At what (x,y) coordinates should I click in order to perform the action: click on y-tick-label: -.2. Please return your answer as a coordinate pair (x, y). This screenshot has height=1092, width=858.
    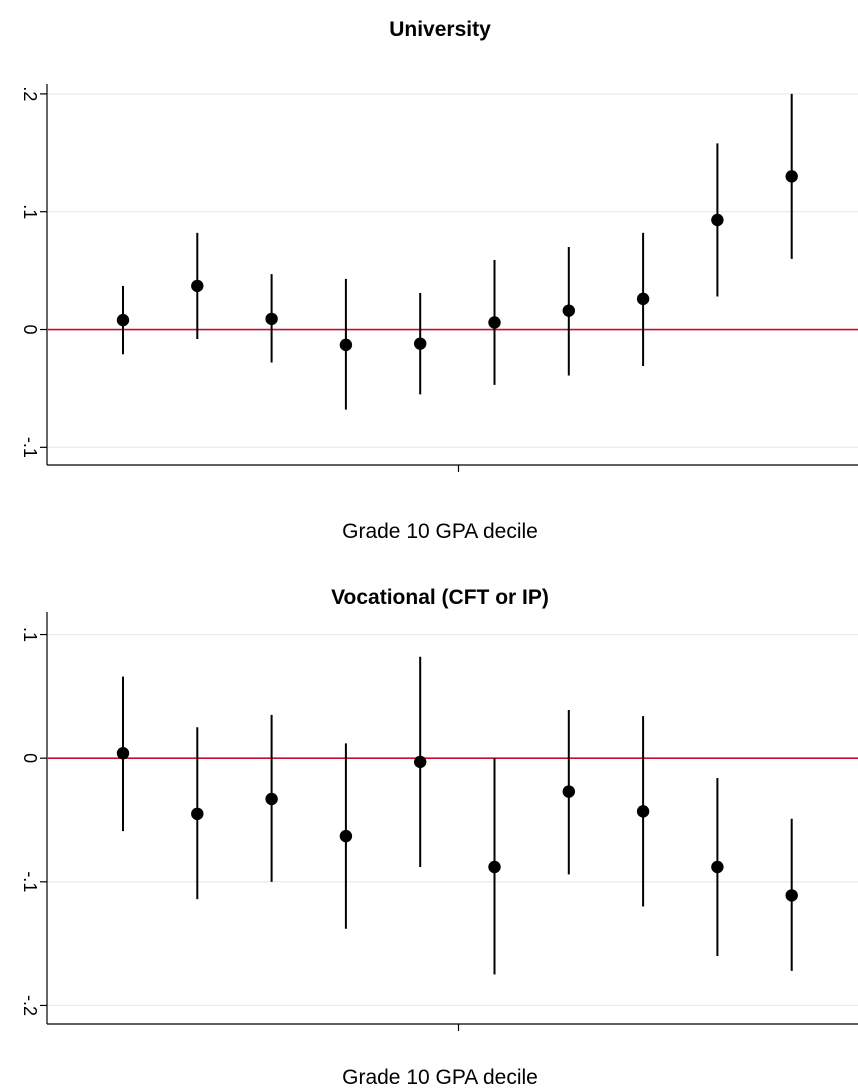
    Looking at the image, I should click on (30, 1005).